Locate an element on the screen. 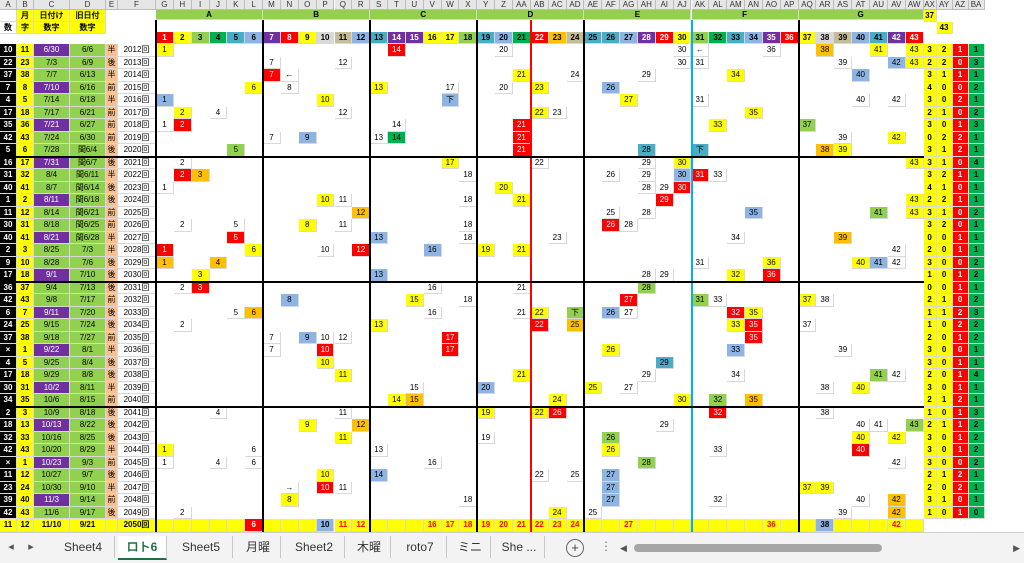  number-cell: 35 is located at coordinates (754, 325).